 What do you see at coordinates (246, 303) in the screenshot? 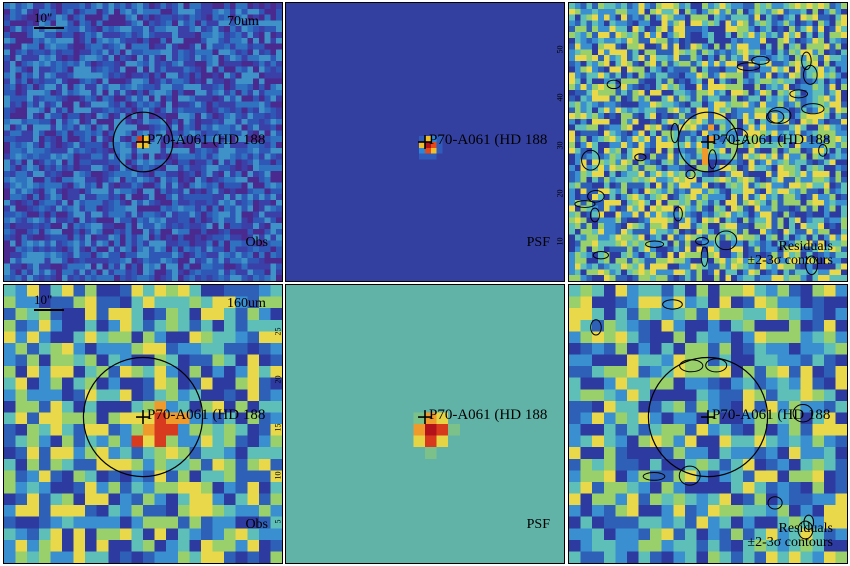
I see `band-label: 160um` at bounding box center [246, 303].